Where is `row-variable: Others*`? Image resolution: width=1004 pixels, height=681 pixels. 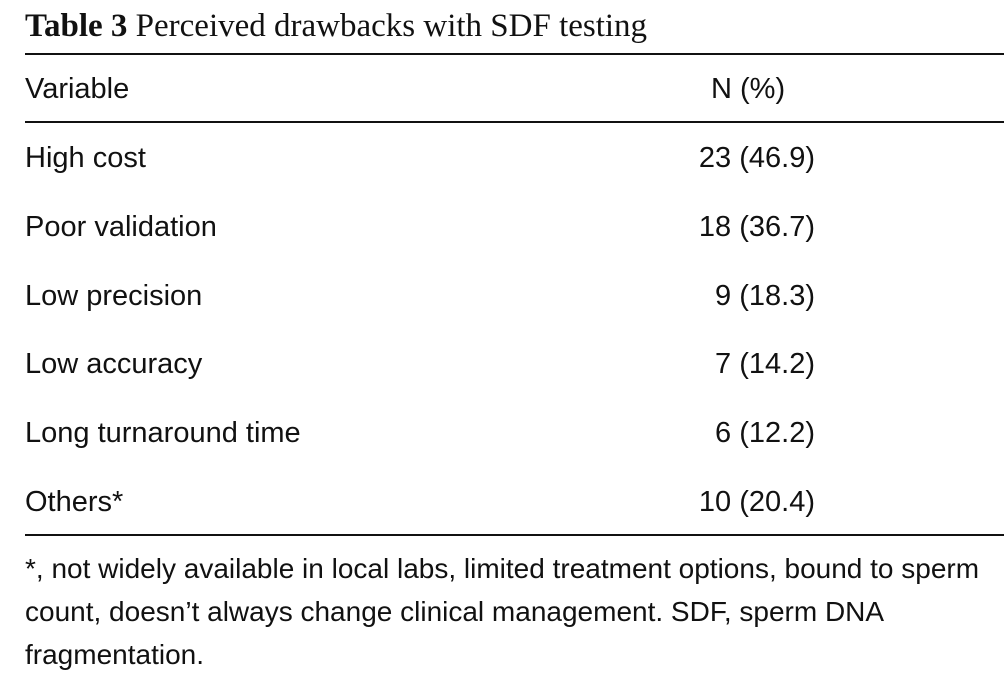
row-variable: Others* is located at coordinates (74, 502).